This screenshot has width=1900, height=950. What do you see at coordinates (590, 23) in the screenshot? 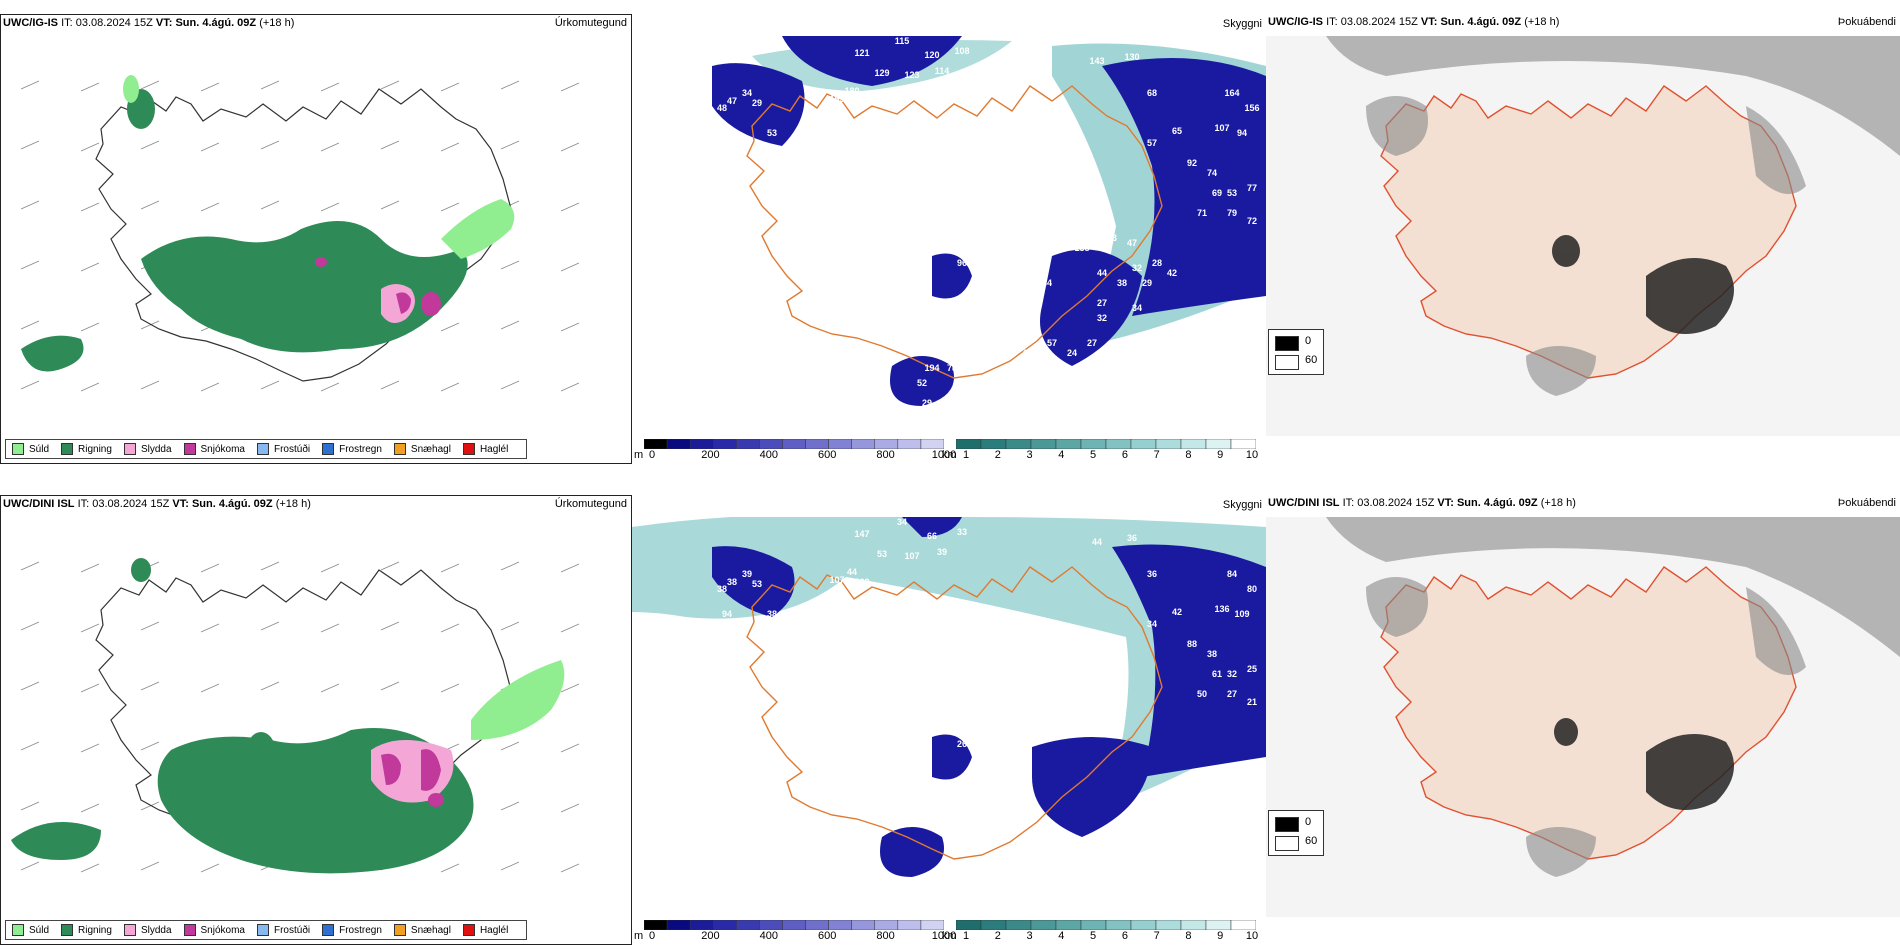
I see `panel-title: Úrkomutegund` at bounding box center [590, 23].